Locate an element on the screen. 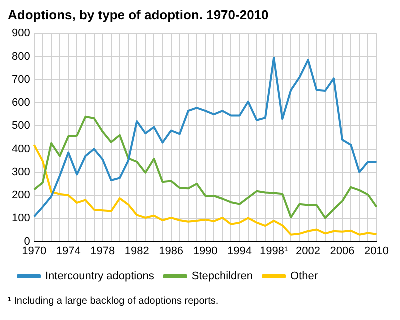 Image resolution: width=400 pixels, height=320 pixels. x-tick-label: 1970 is located at coordinates (34, 251).